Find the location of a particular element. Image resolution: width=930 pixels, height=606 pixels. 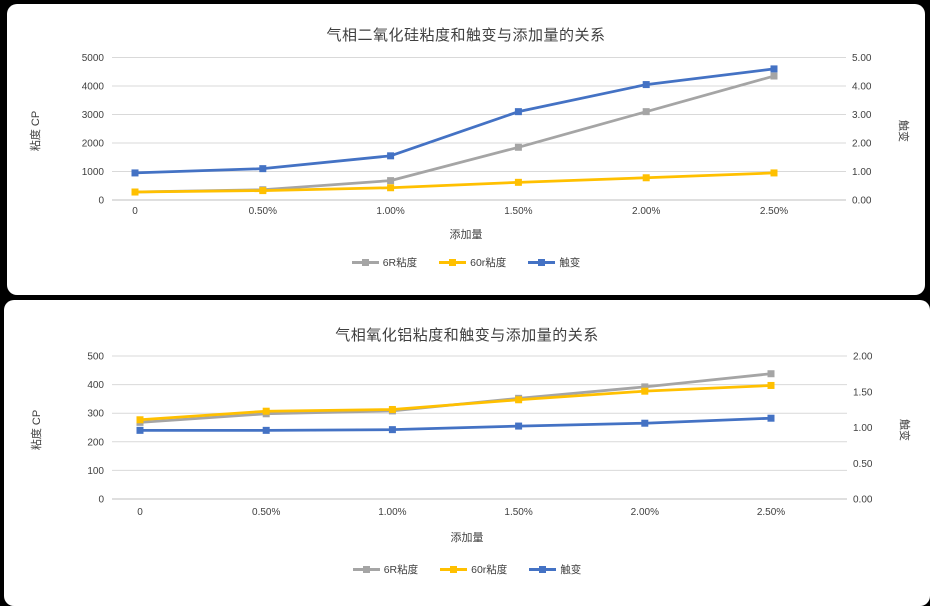

y-right-tick-label: 5.00 is located at coordinates (862, 58).